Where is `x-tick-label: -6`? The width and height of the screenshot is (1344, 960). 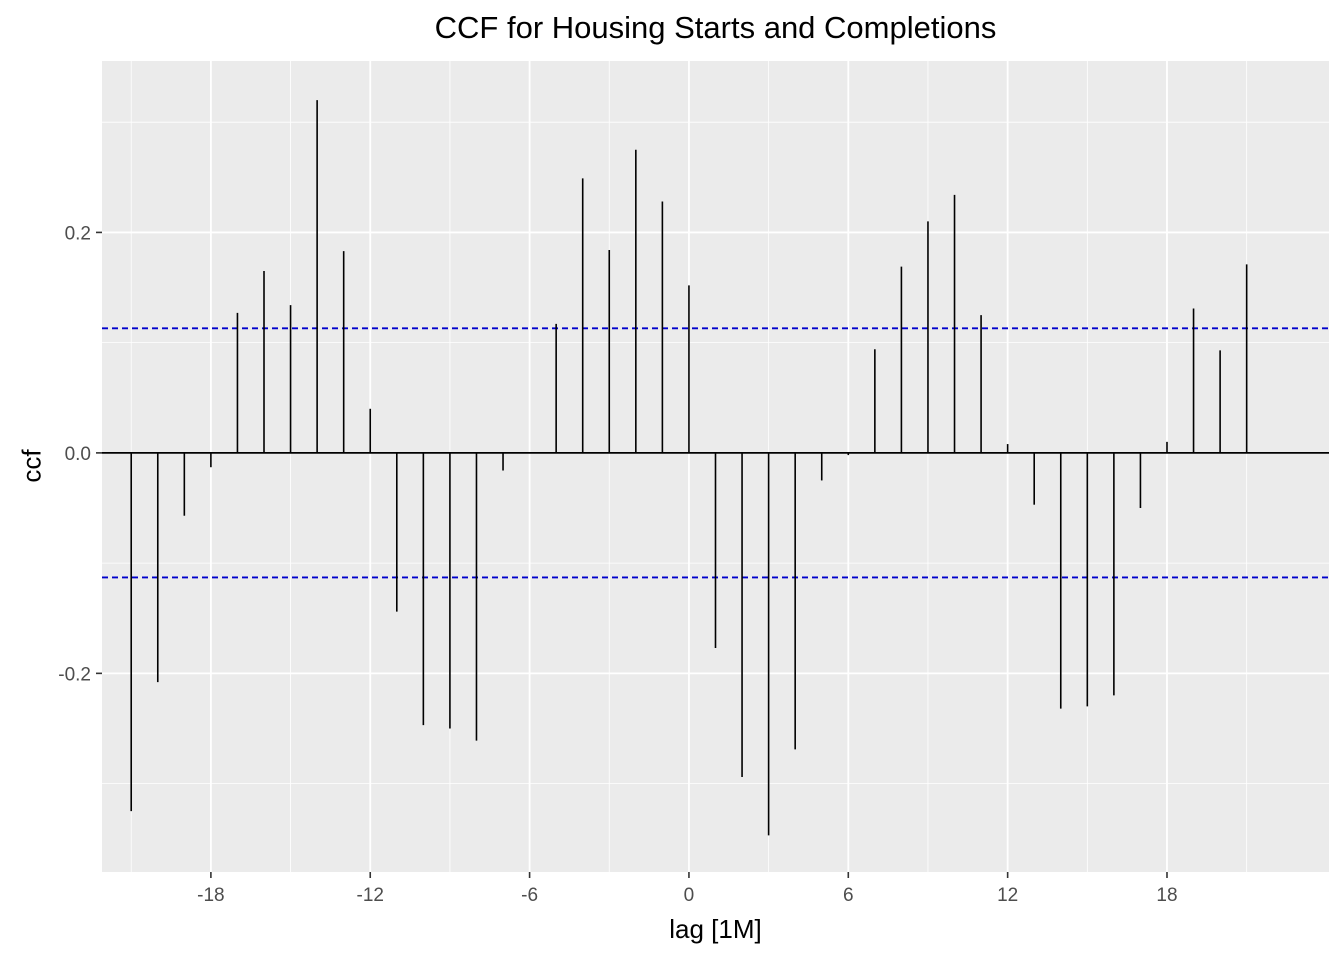 x-tick-label: -6 is located at coordinates (529, 895).